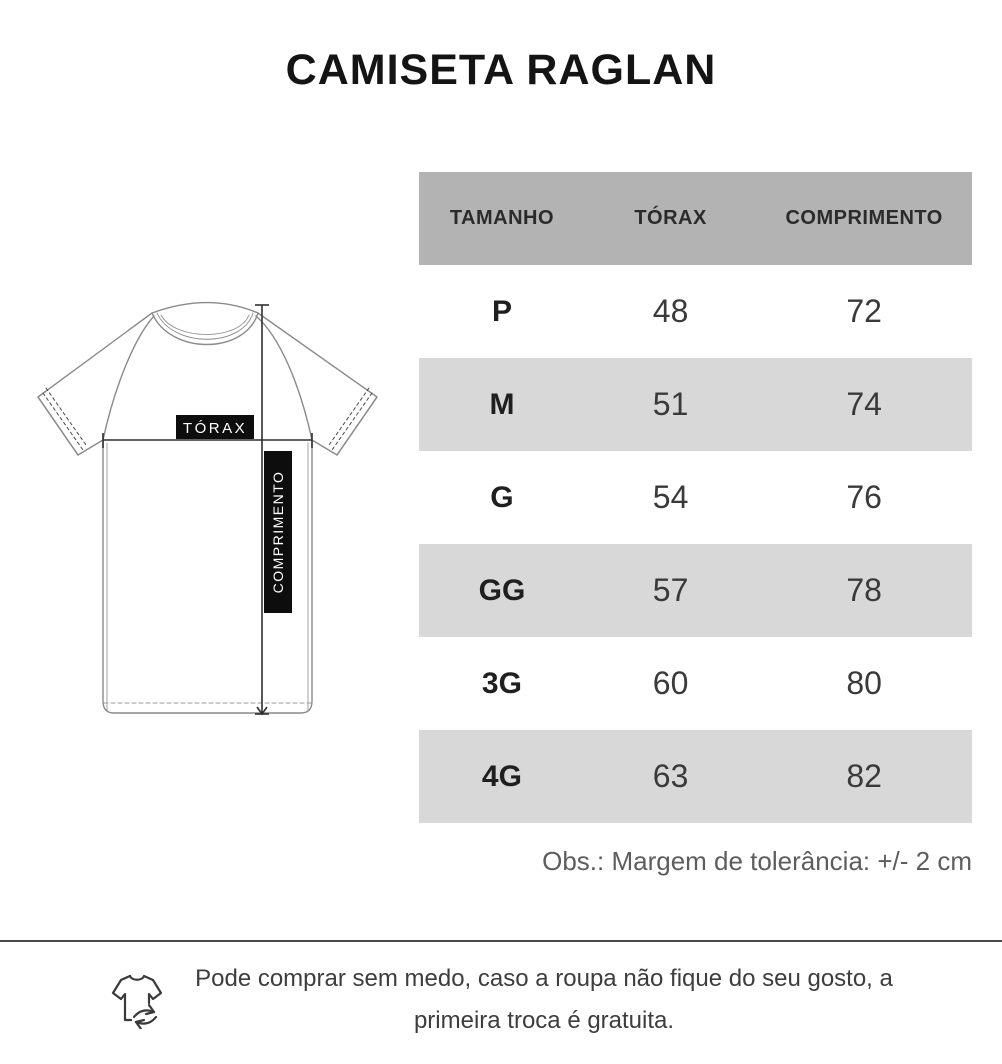 This screenshot has width=1002, height=1064. I want to click on cell-size: 4G, so click(501, 776).